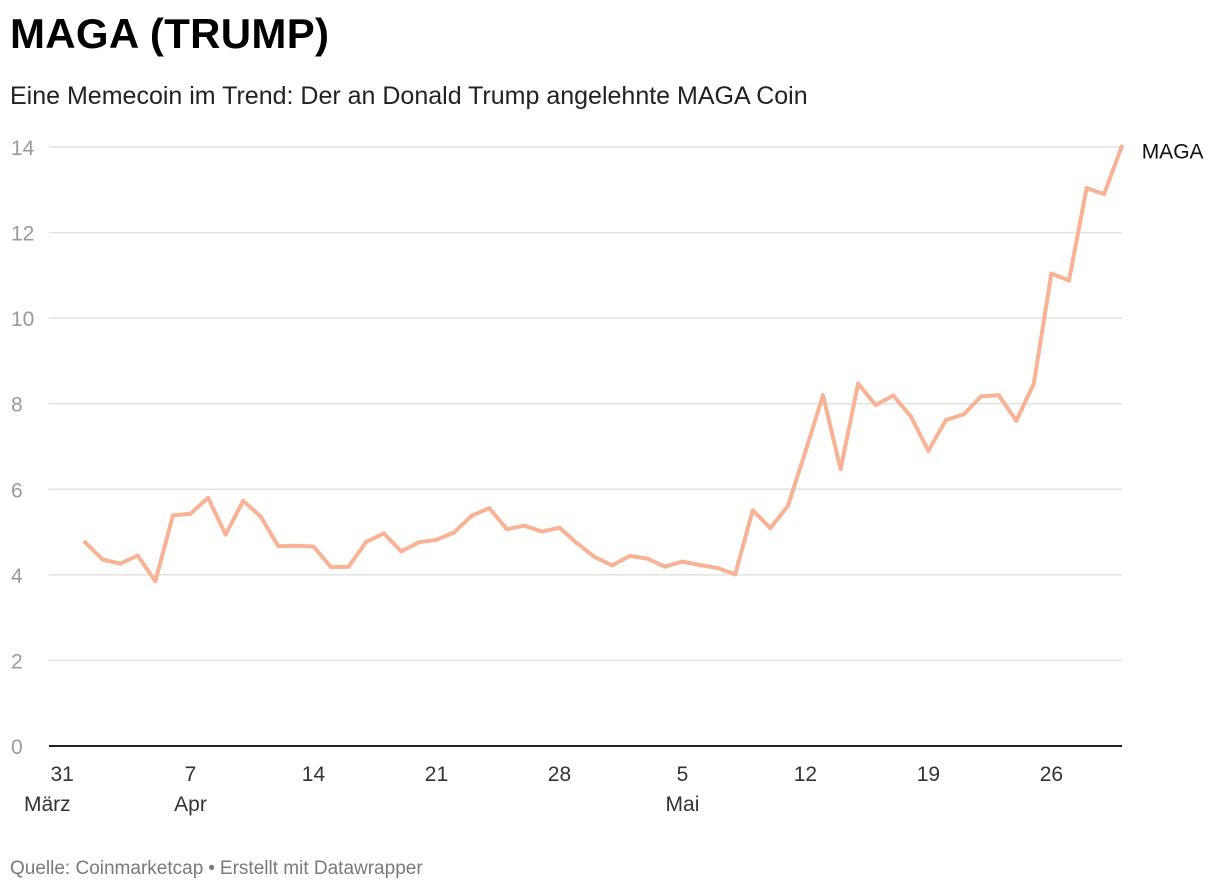 The image size is (1220, 894). Describe the element at coordinates (190, 804) in the screenshot. I see `x-tick-sublabel: Apr` at that location.